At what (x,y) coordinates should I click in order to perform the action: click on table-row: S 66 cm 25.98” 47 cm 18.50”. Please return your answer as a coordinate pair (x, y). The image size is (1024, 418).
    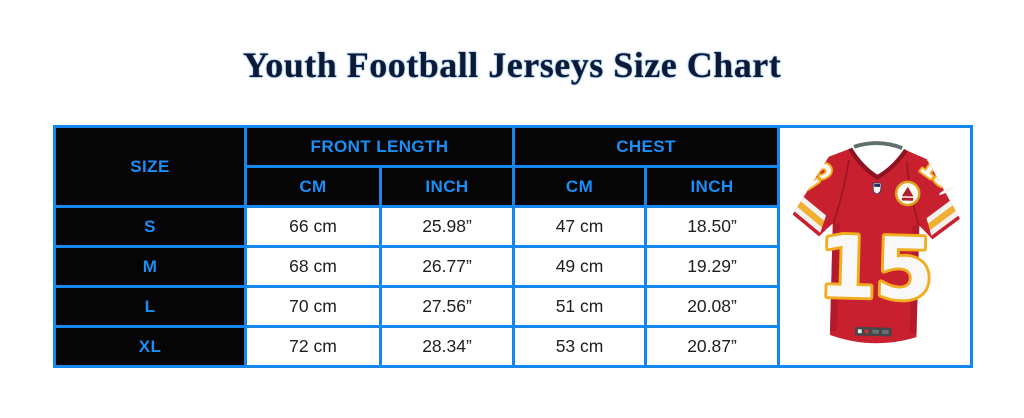
    Looking at the image, I should click on (512, 226).